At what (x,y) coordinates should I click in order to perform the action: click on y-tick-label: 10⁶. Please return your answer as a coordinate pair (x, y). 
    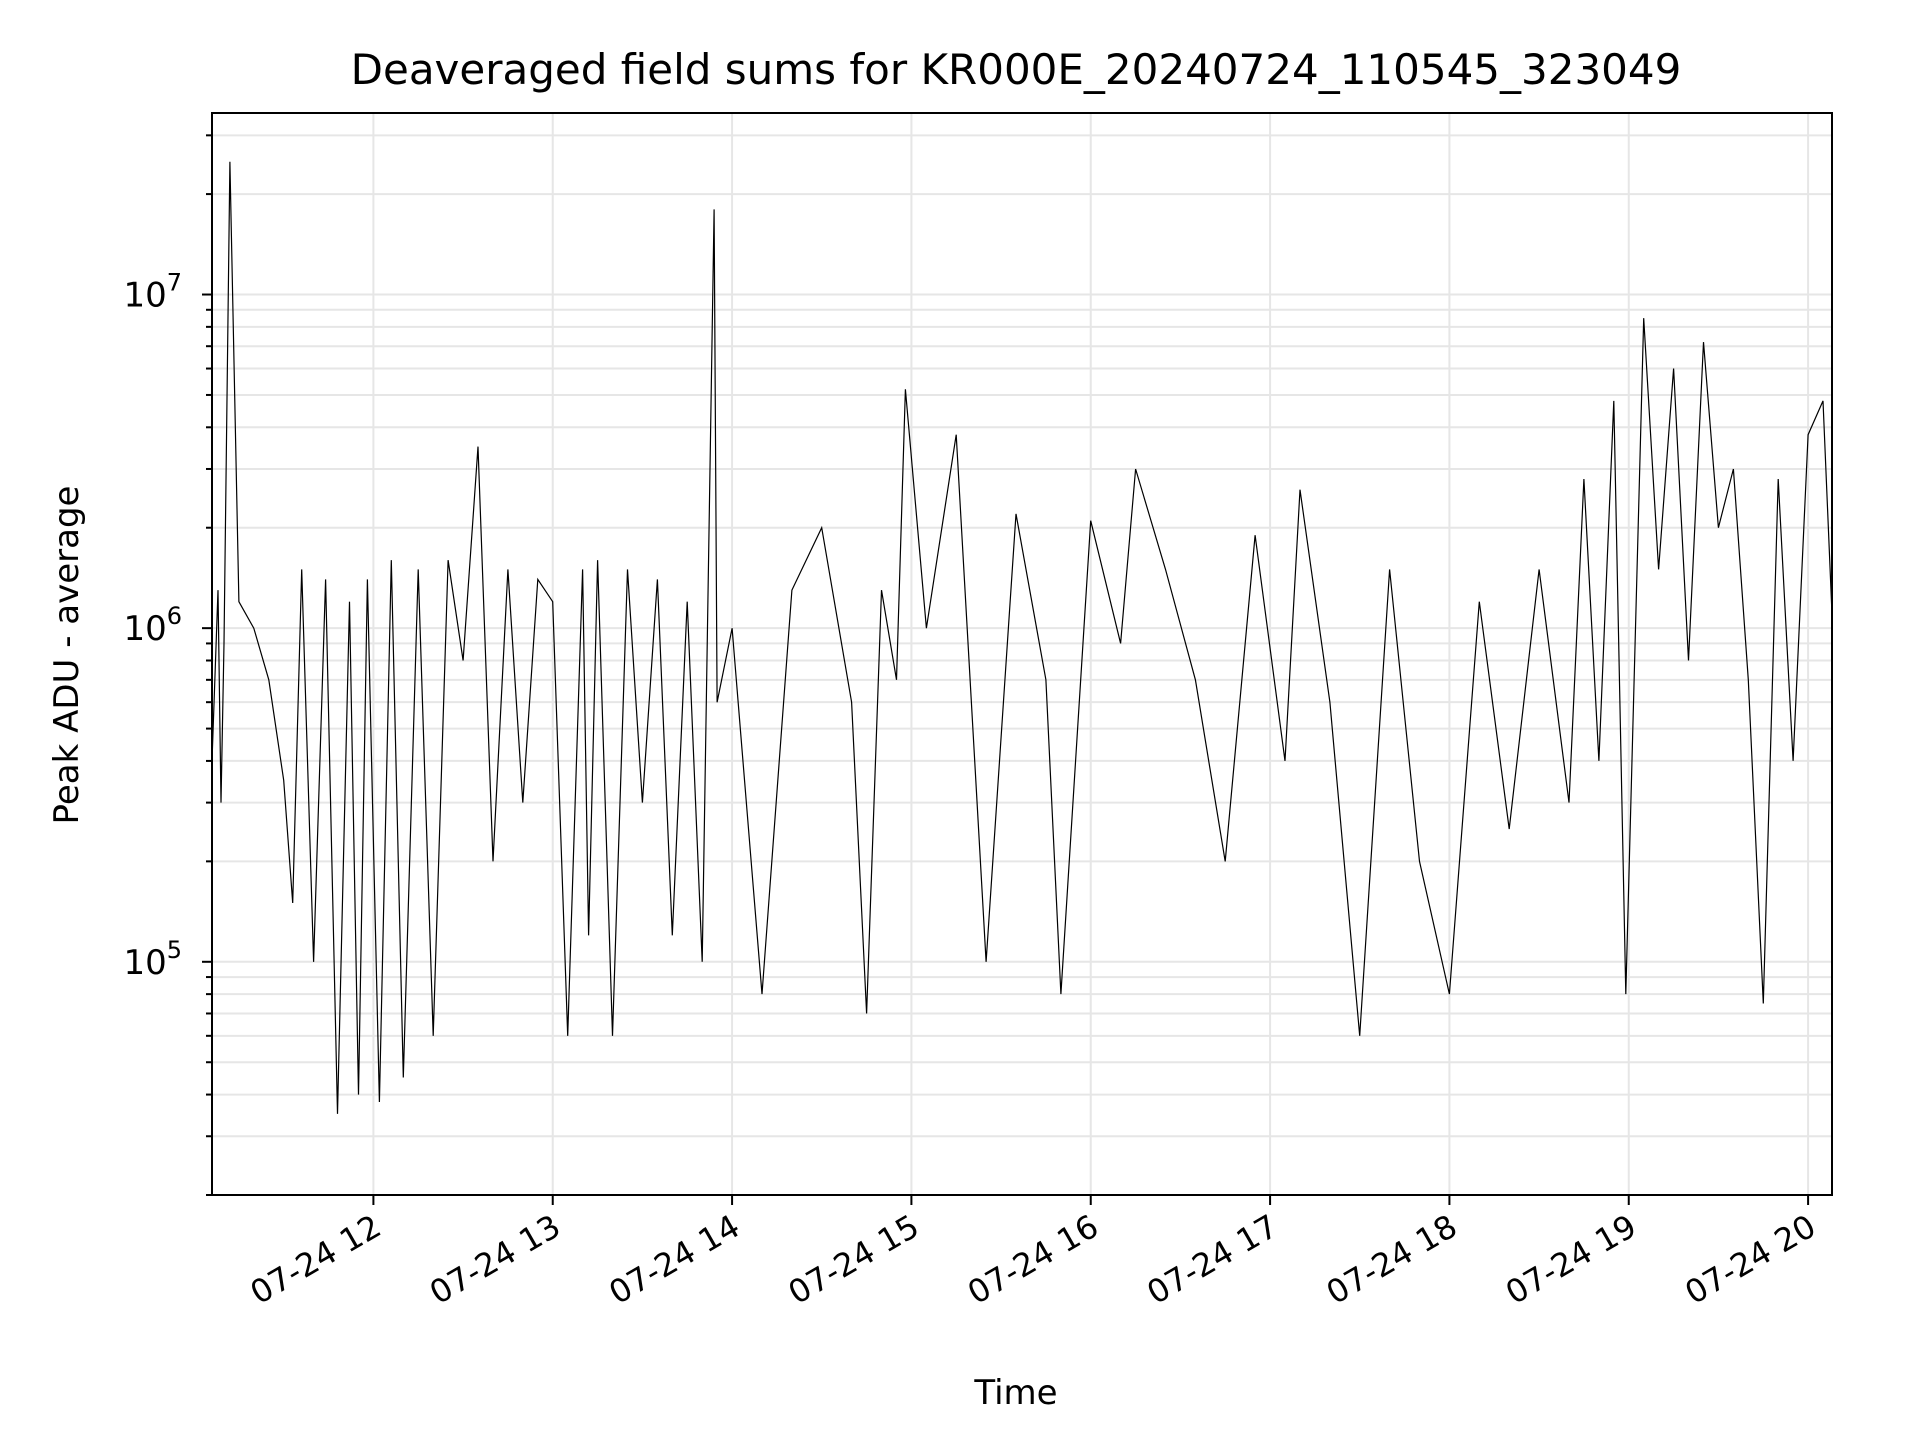
    Looking at the image, I should click on (152, 625).